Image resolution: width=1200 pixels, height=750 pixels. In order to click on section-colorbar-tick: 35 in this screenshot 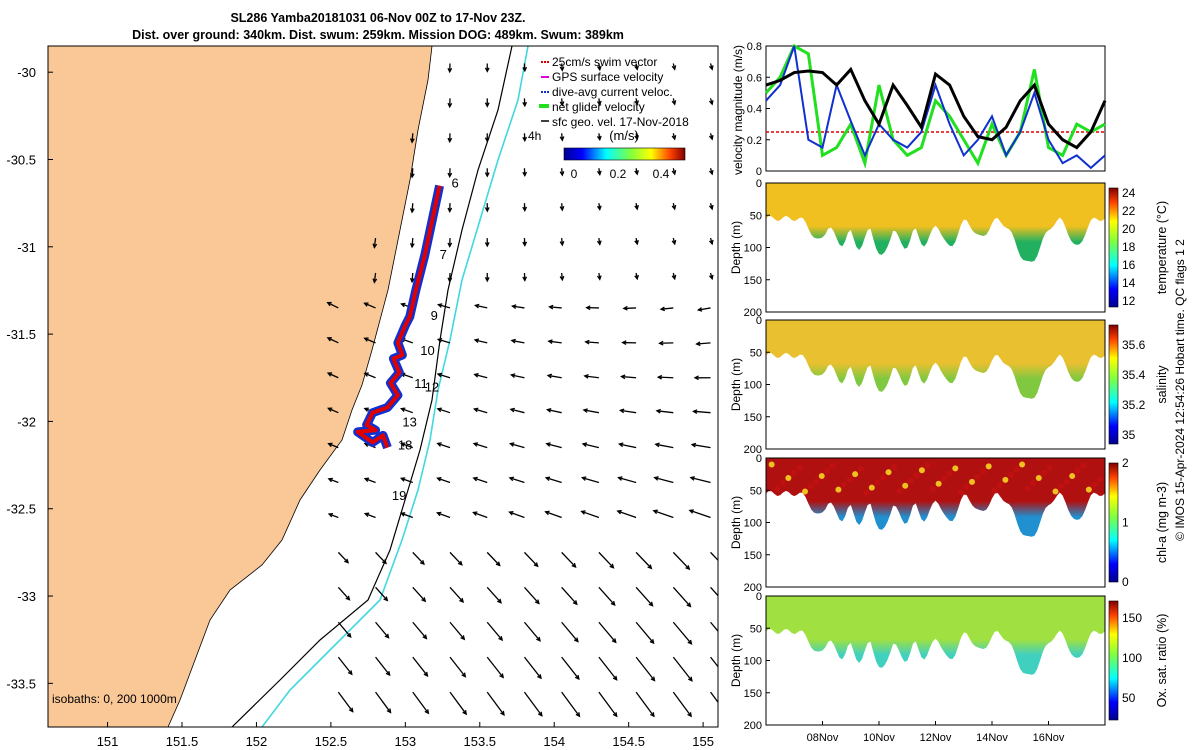, I will do `click(1129, 435)`.